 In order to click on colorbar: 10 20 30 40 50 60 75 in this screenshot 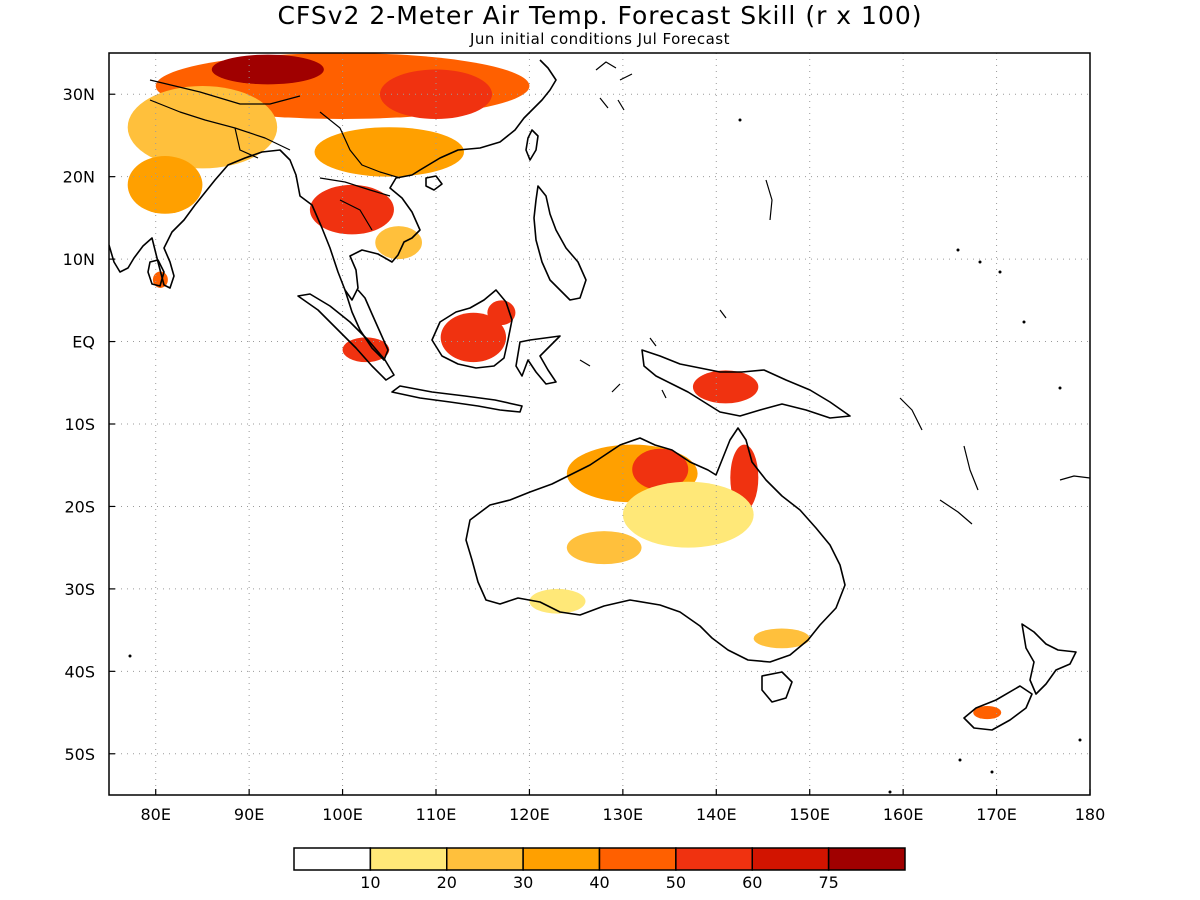, I will do `click(599, 869)`.